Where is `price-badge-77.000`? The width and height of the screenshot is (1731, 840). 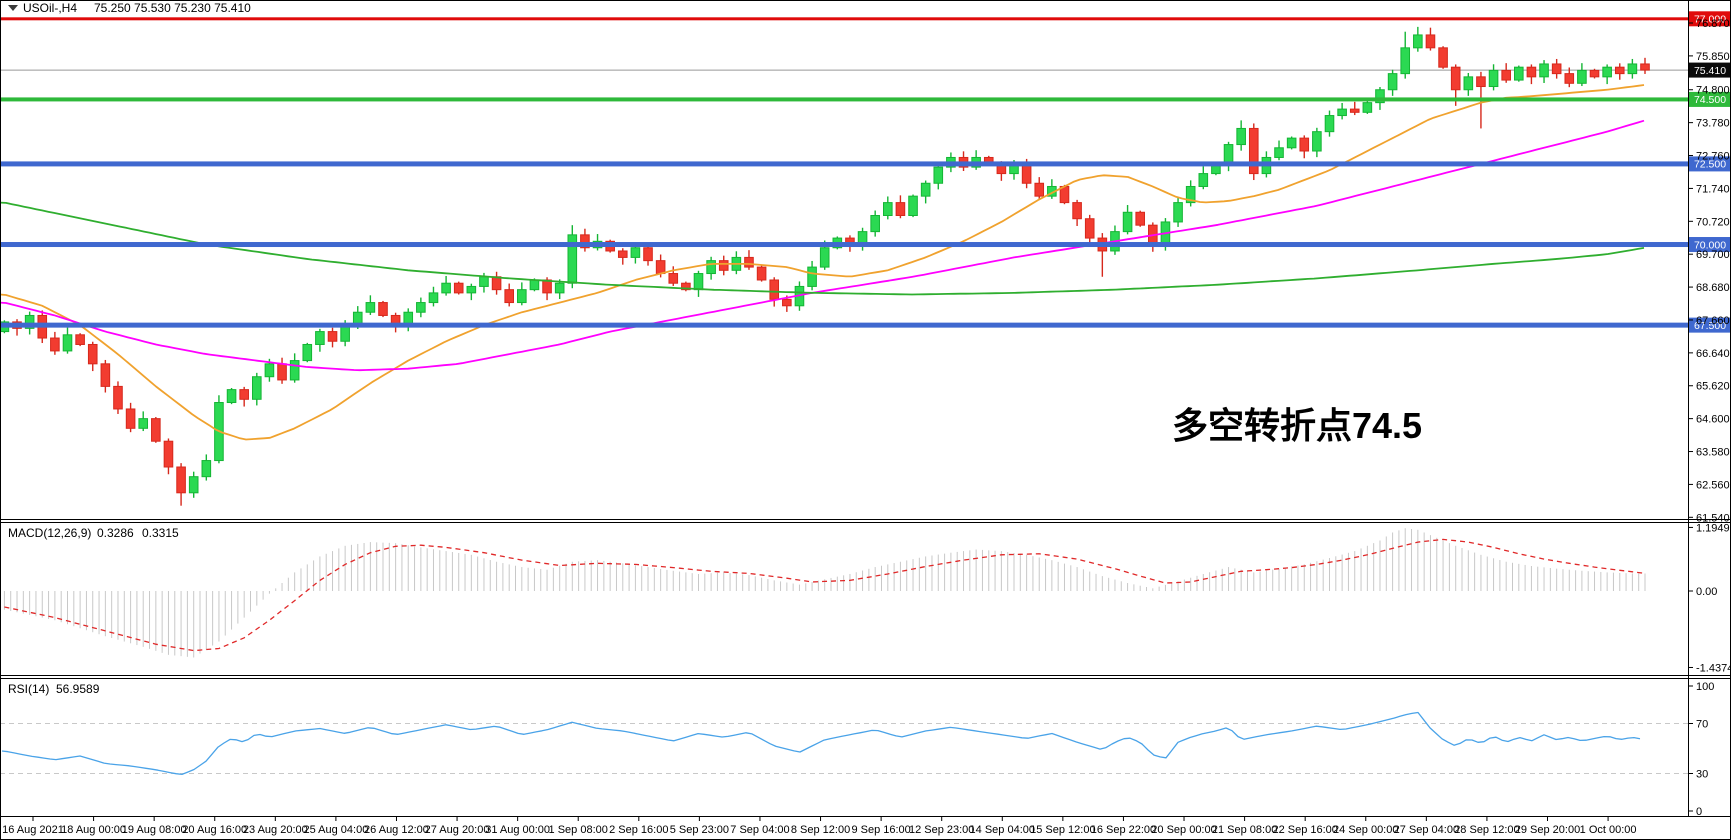
price-badge-77.000 is located at coordinates (1710, 19).